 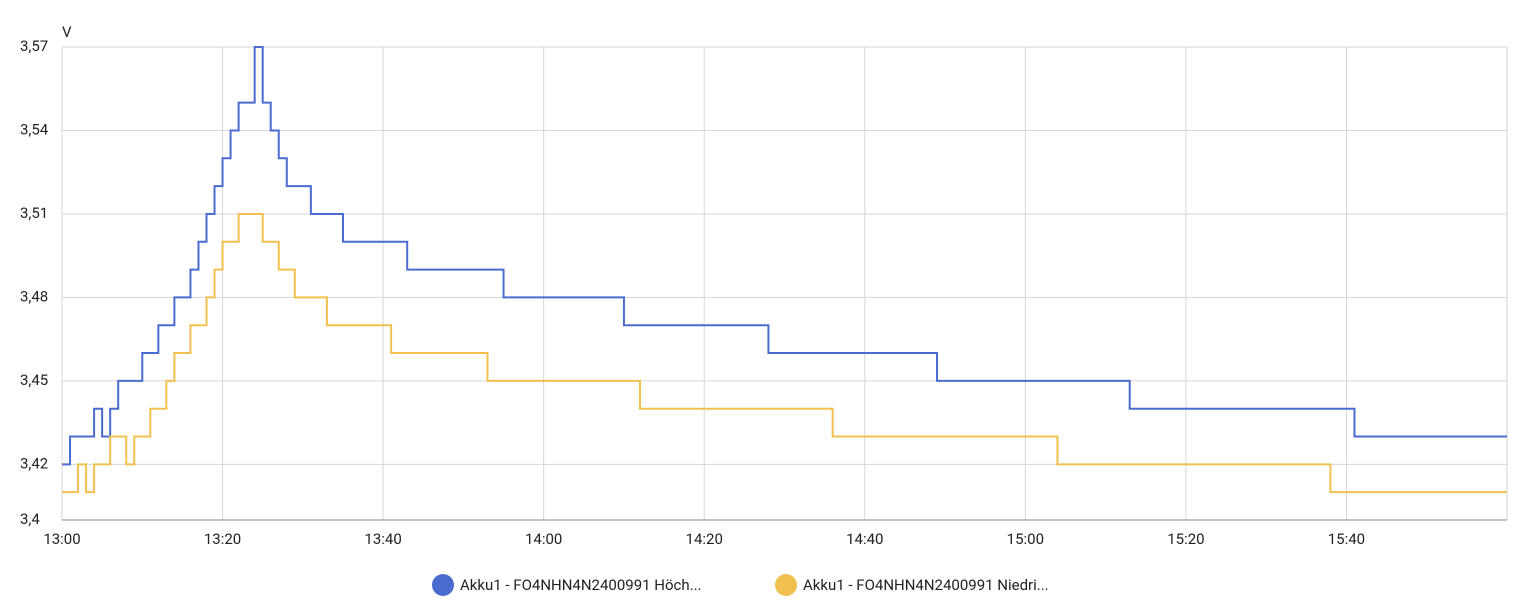 I want to click on y-tick-label: 3,48, so click(x=34, y=296).